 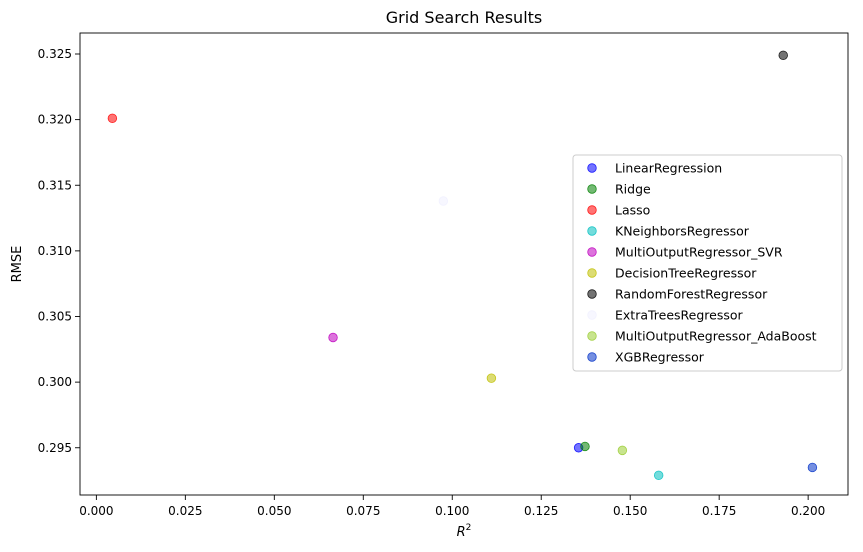 What do you see at coordinates (96, 511) in the screenshot?
I see `x-tick-label: 0.000` at bounding box center [96, 511].